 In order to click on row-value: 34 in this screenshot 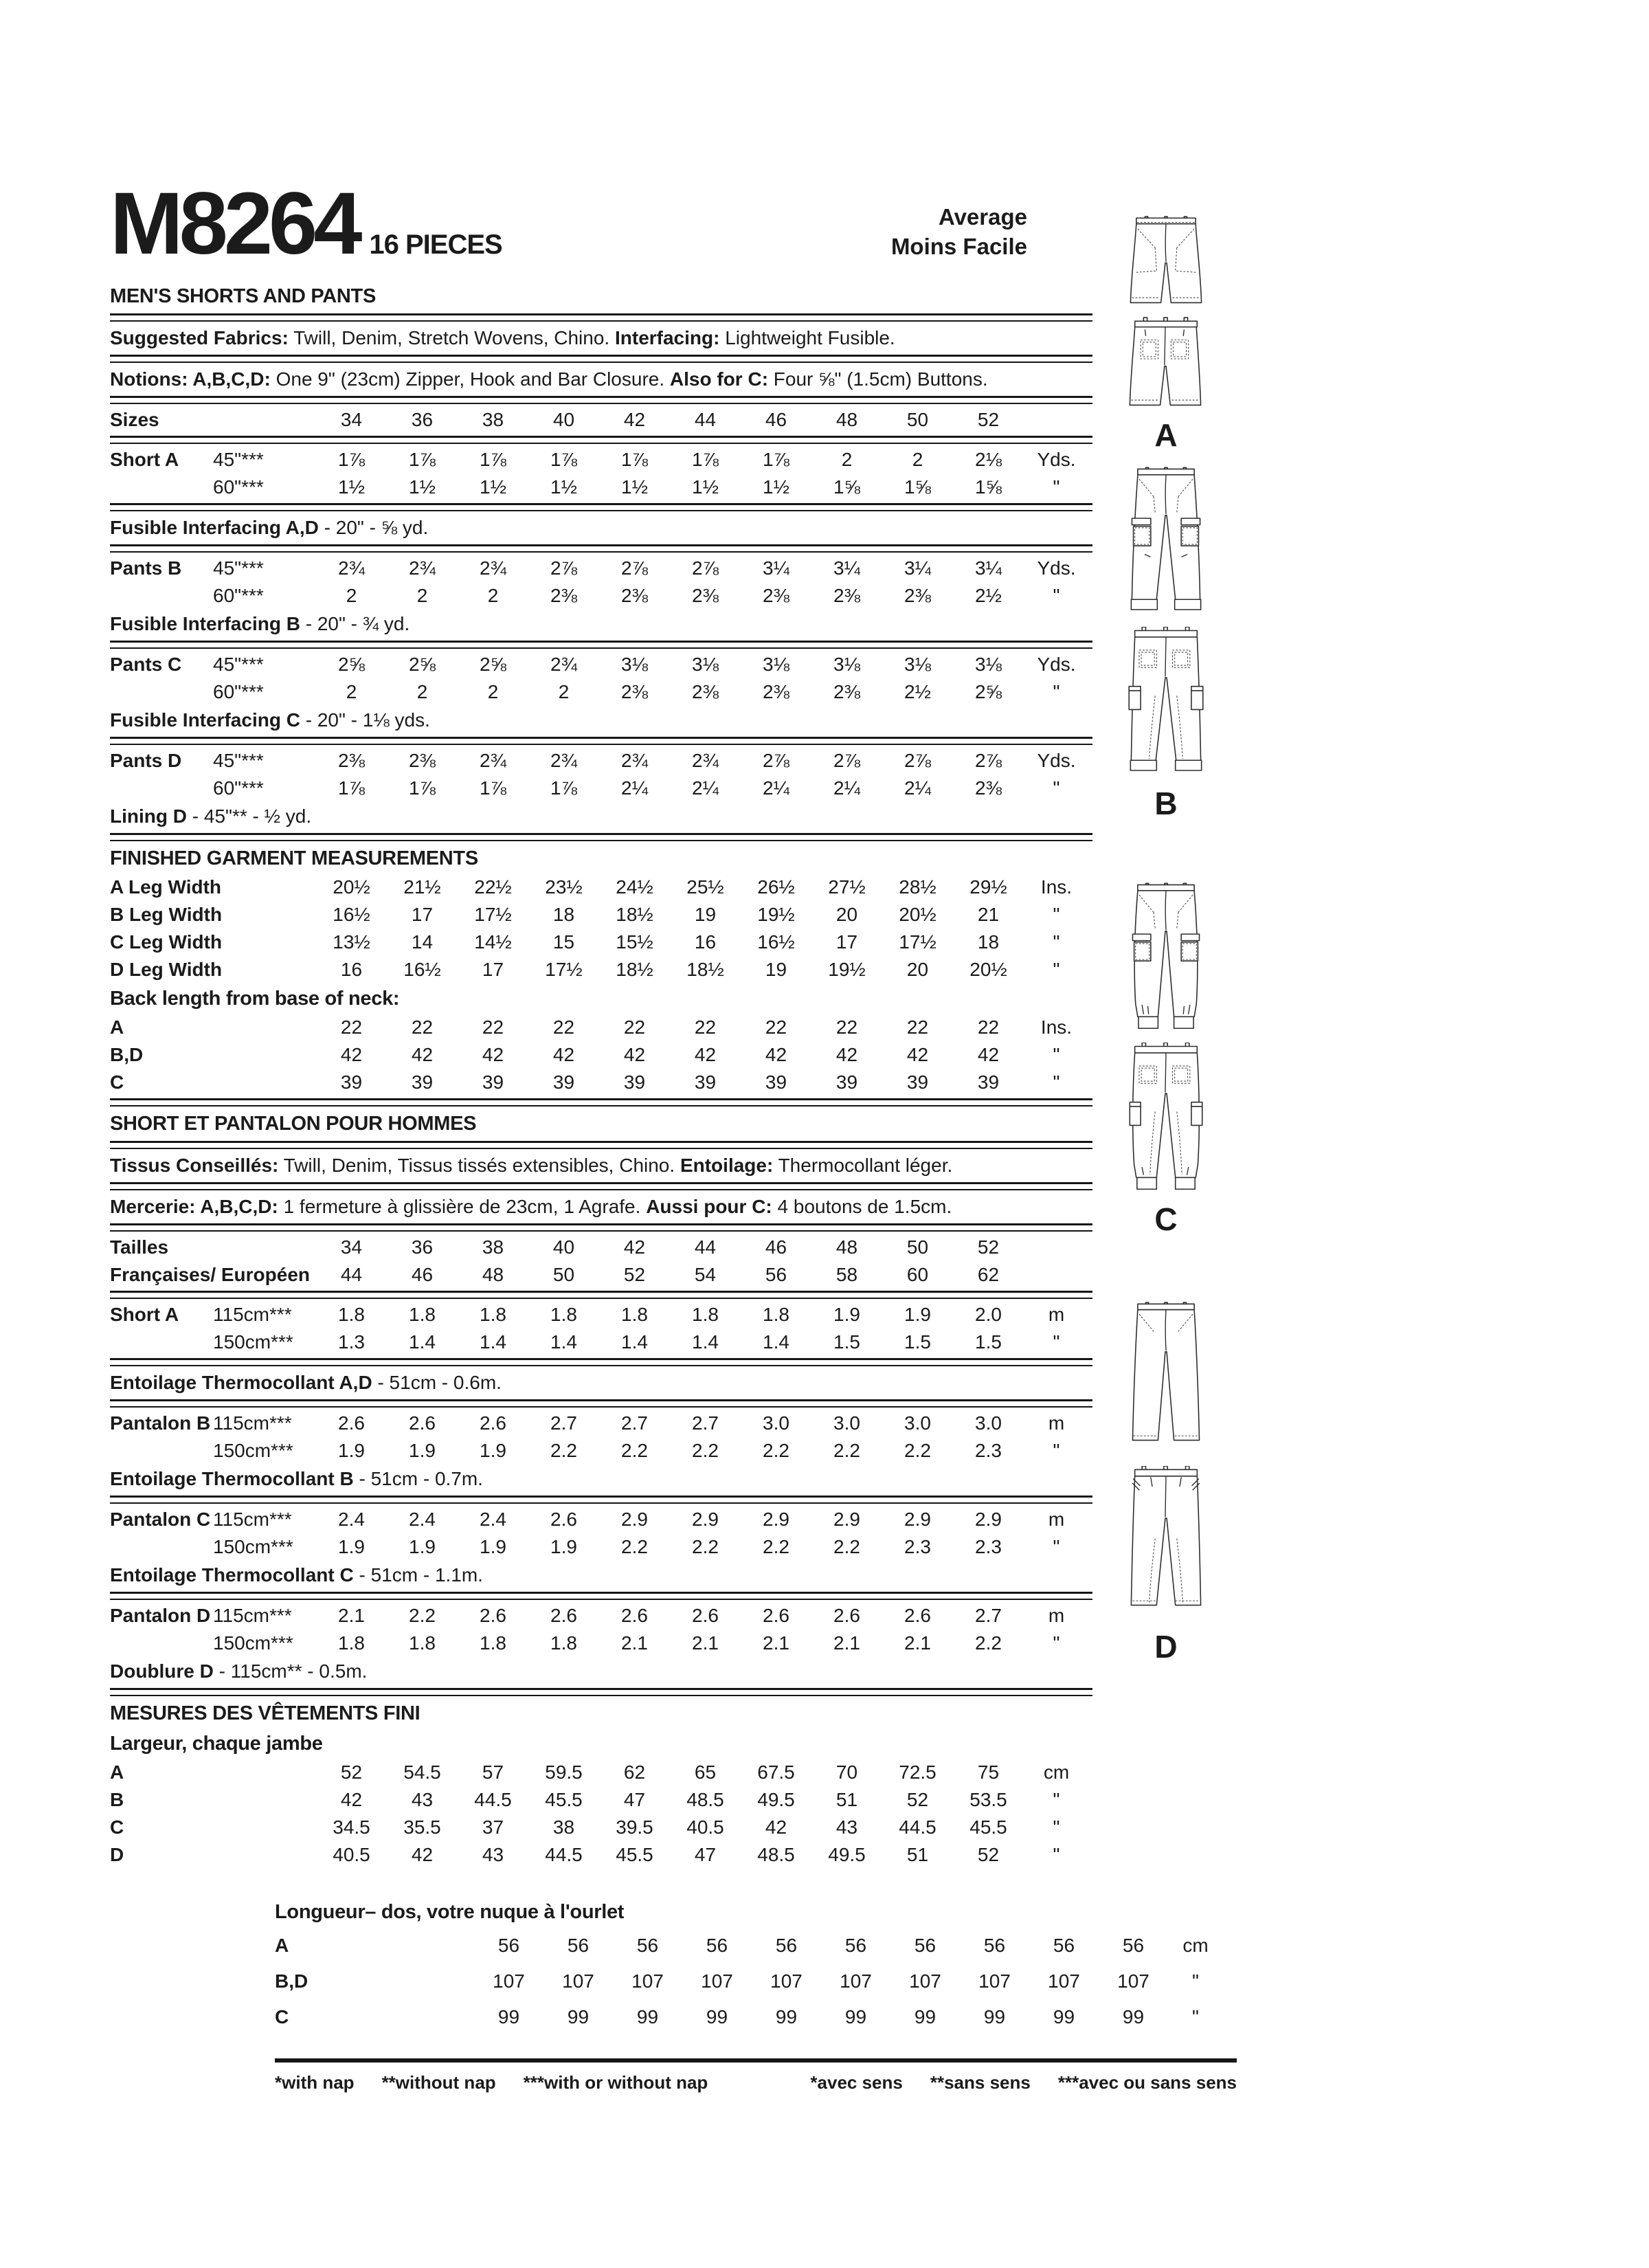, I will do `click(351, 419)`.